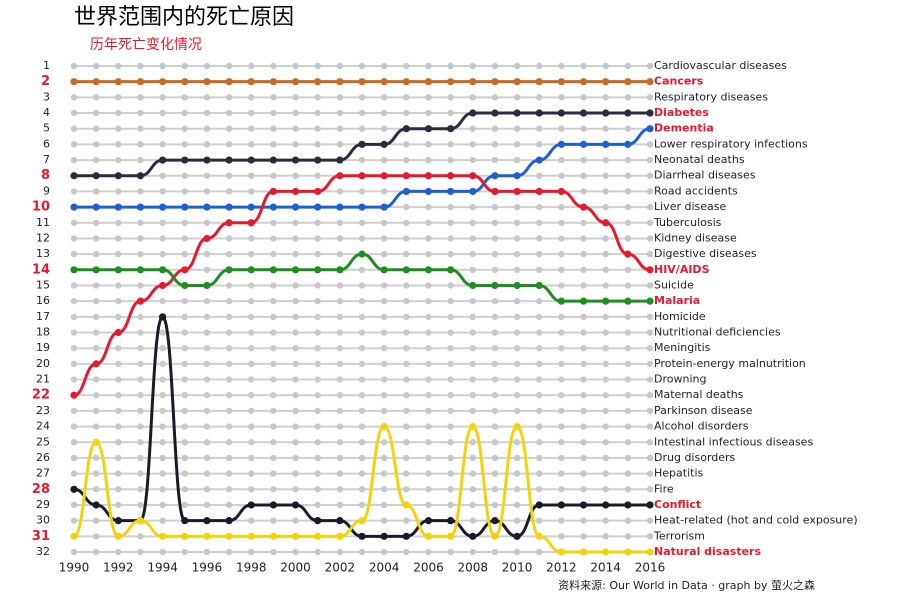 The image size is (919, 600). What do you see at coordinates (695, 457) in the screenshot?
I see `rank-label: Drug disorders` at bounding box center [695, 457].